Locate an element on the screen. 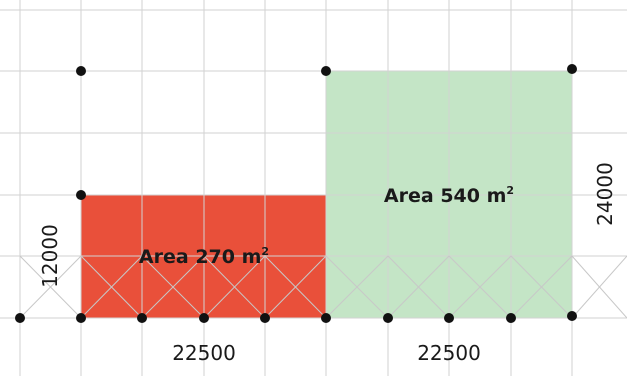 This screenshot has height=376, width=627. dimension-bottom-right: 22500 is located at coordinates (449, 353).